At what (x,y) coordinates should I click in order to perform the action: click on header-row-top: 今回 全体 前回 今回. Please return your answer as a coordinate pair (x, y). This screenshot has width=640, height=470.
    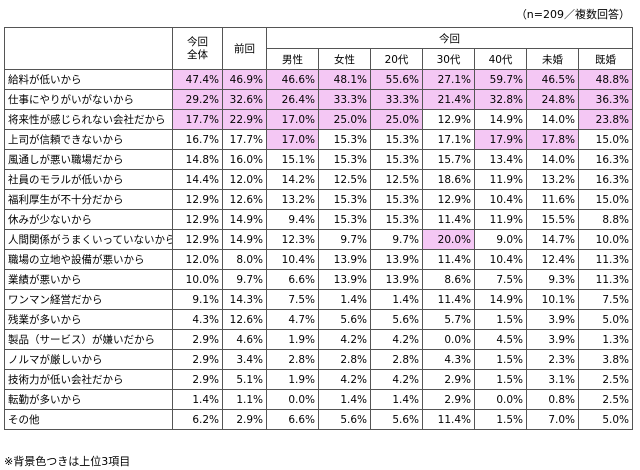
    Looking at the image, I should click on (318, 48).